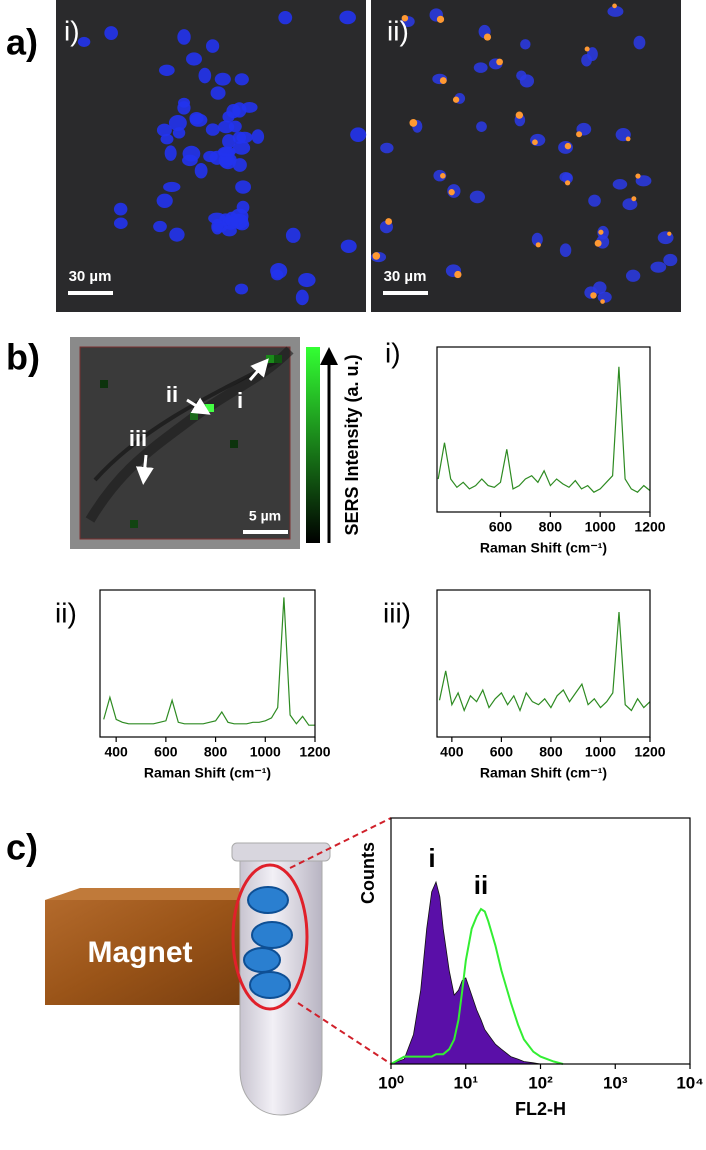 The width and height of the screenshot is (706, 1150). What do you see at coordinates (352, 444) in the screenshot?
I see `colorbar-label: SERS Intensity (a. u.)` at bounding box center [352, 444].